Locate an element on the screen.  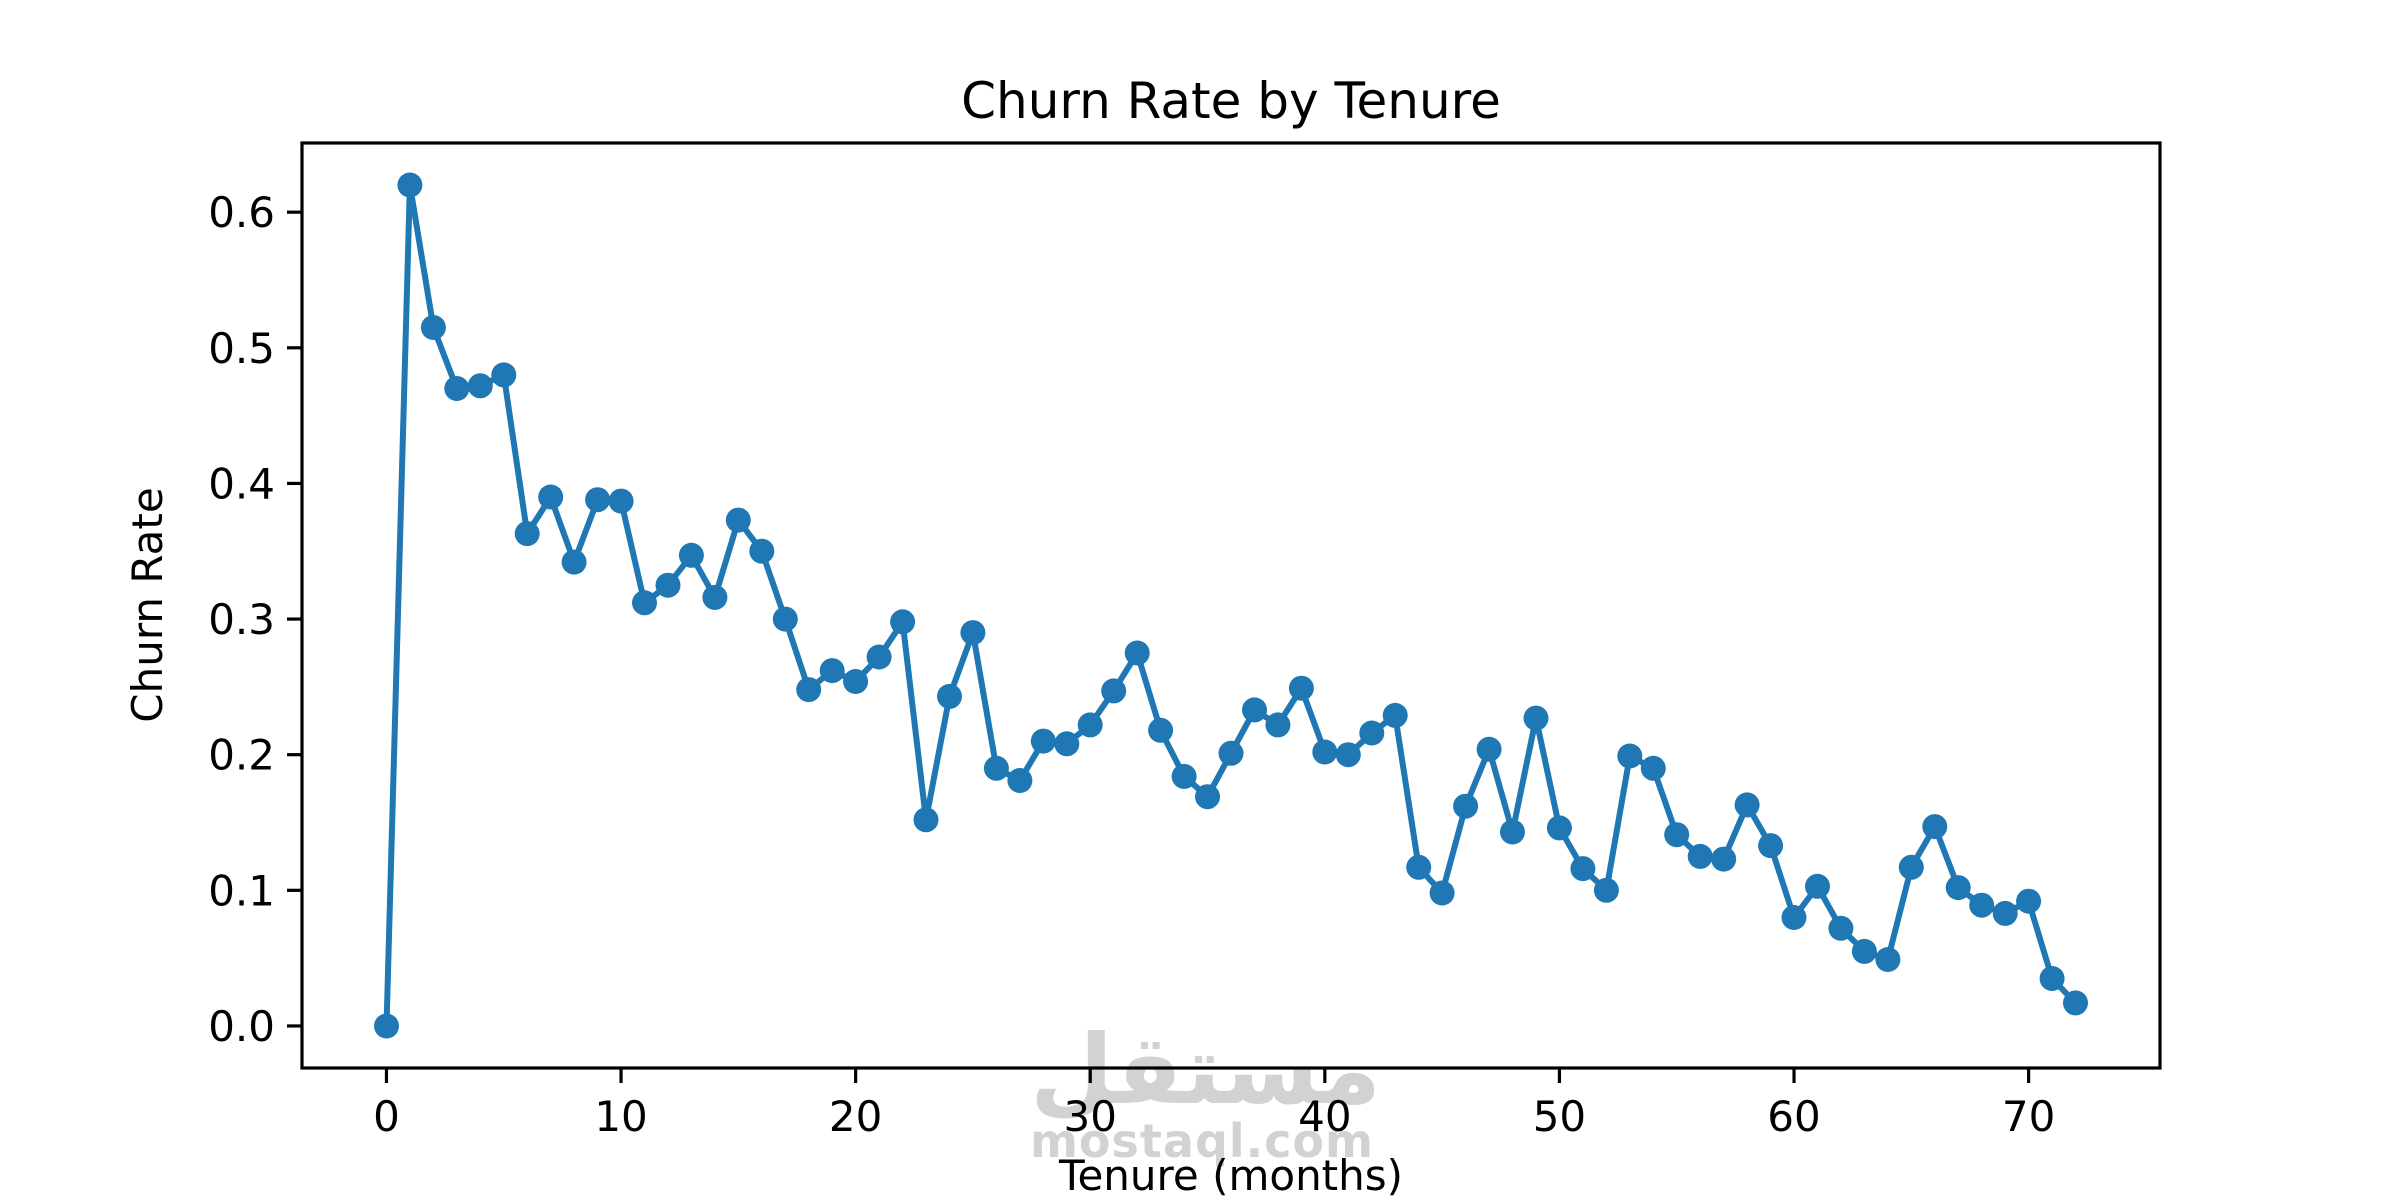
x-tick-label: 60 is located at coordinates (1793, 1116).